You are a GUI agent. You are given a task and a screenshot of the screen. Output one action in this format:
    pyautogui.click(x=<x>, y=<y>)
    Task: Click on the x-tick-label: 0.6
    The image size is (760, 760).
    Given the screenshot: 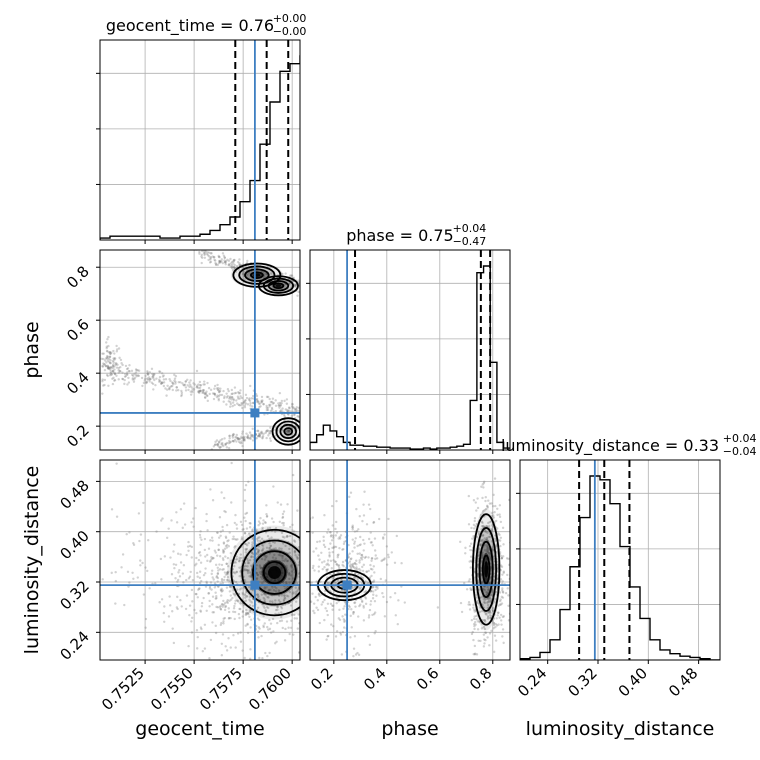 What is the action you would take?
    pyautogui.click(x=428, y=679)
    